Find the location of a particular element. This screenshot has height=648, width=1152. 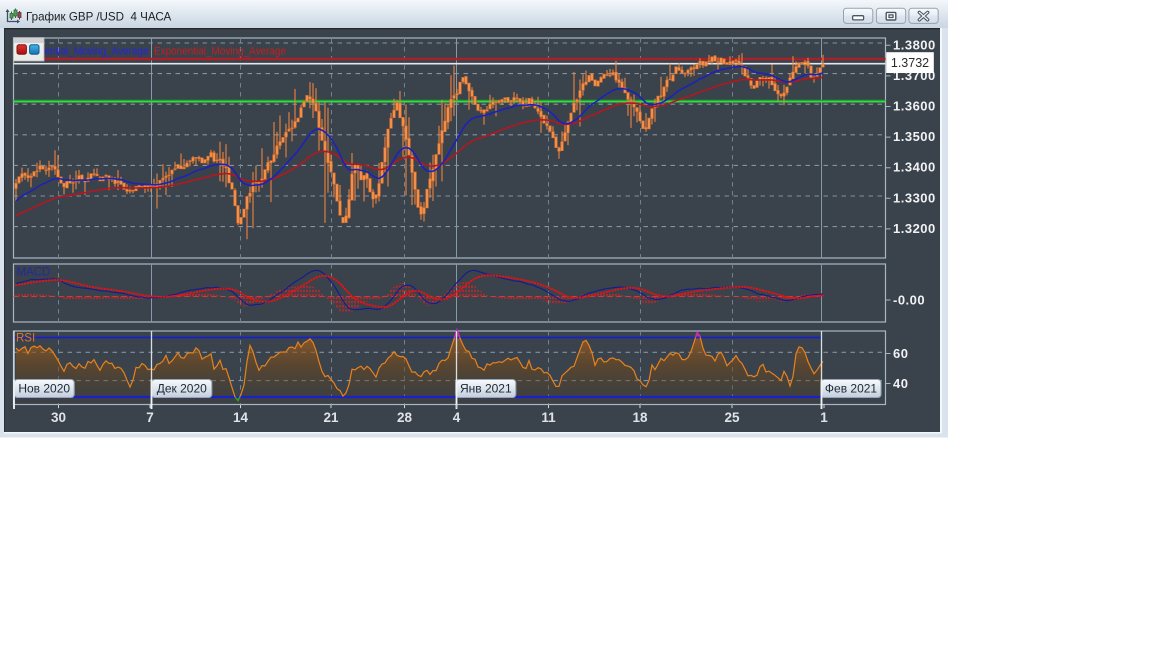

svg-text: Exponential_Moving_Average is located at coordinates (220, 52).